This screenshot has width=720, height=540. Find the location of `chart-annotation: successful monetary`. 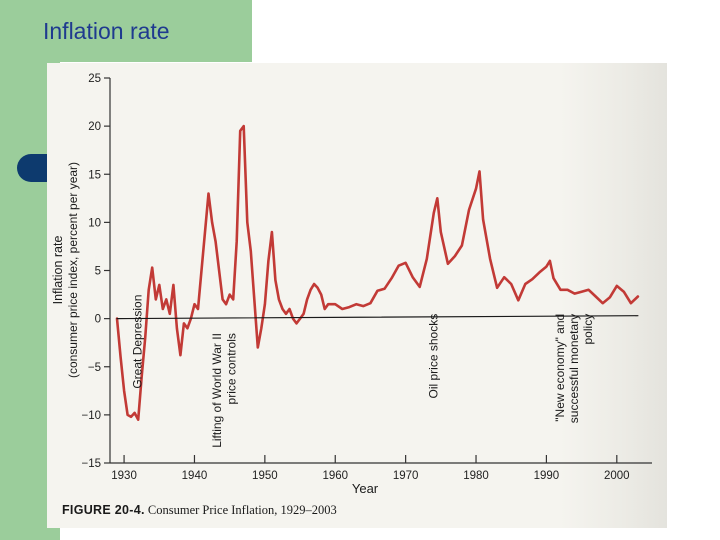

chart-annotation: successful monetary is located at coordinates (574, 368).